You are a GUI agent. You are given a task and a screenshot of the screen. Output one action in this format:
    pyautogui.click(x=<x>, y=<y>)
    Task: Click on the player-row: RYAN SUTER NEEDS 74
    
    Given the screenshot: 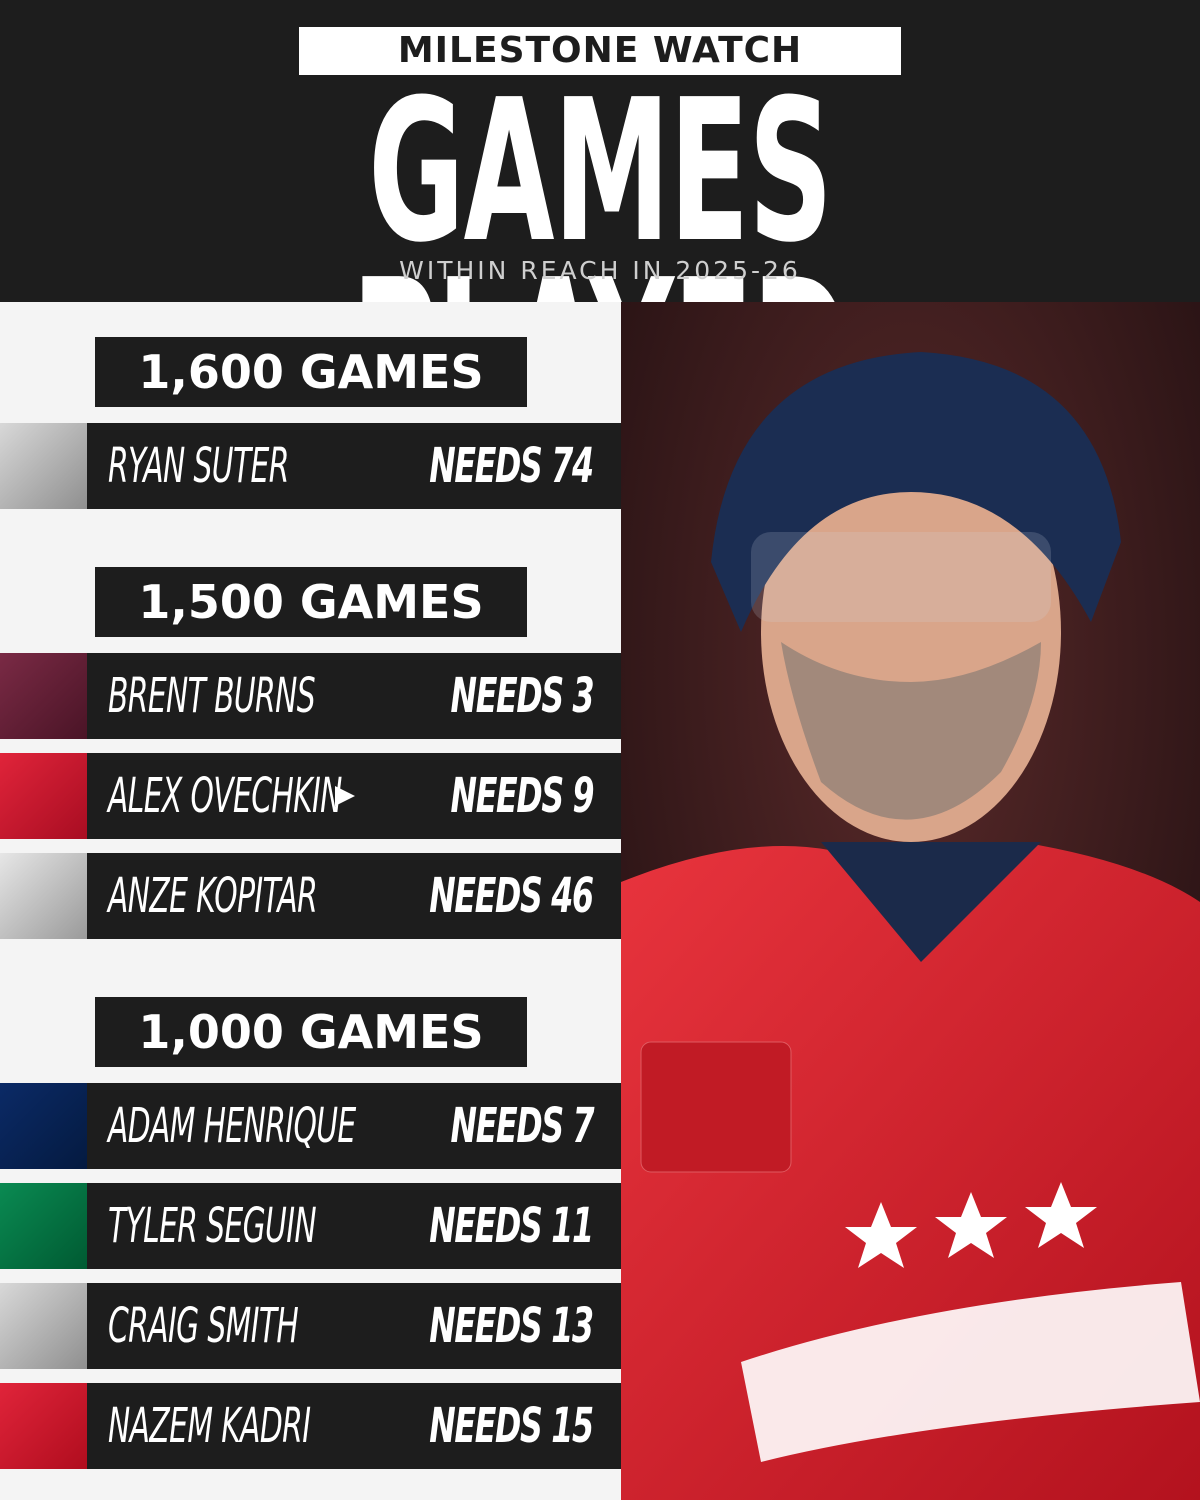 What is the action you would take?
    pyautogui.click(x=310, y=466)
    